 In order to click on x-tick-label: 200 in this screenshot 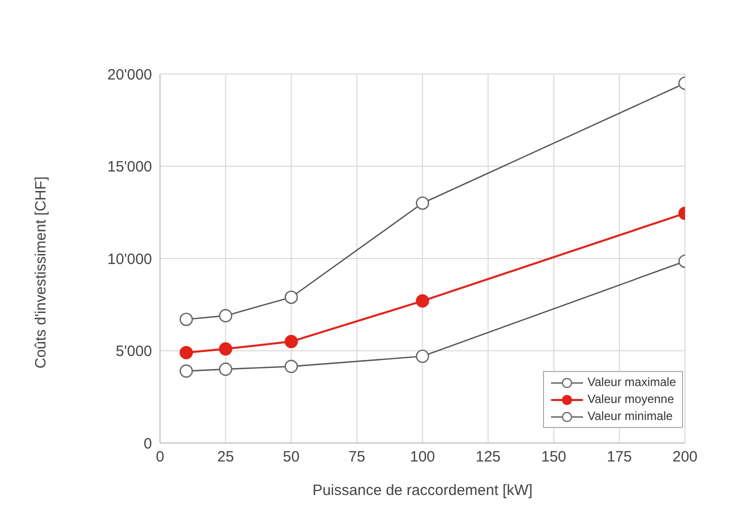, I will do `click(685, 457)`.